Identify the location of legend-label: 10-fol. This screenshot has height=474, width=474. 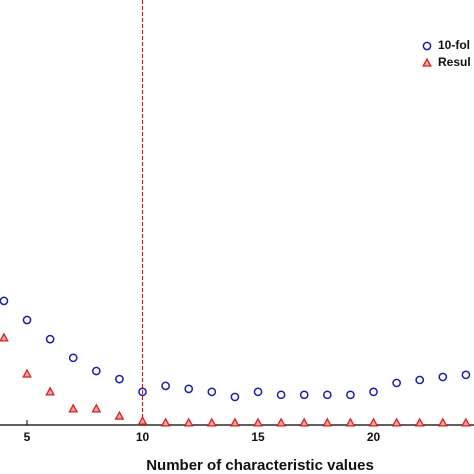
(454, 45).